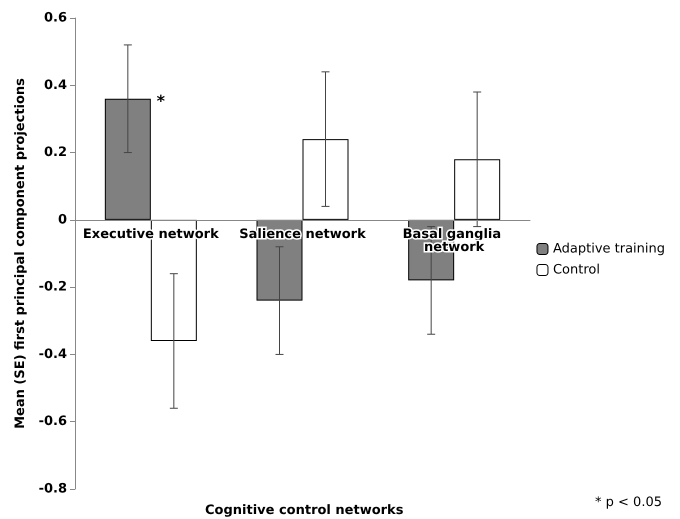 The height and width of the screenshot is (519, 680). What do you see at coordinates (161, 100) in the screenshot?
I see `annotation: *` at bounding box center [161, 100].